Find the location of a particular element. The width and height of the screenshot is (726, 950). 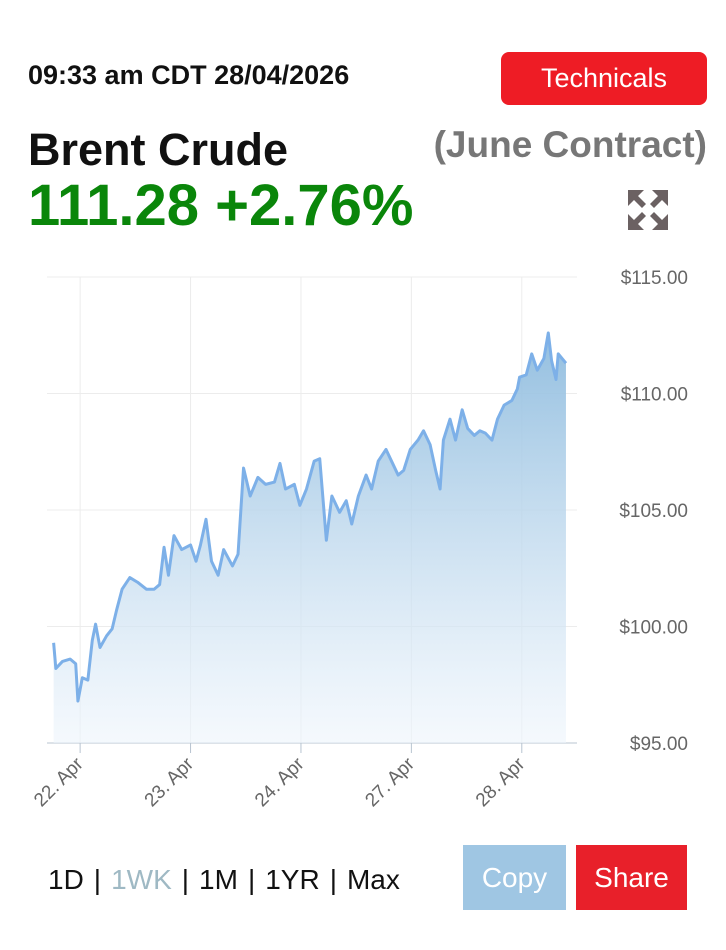

y-tick-label: $100.00 is located at coordinates (653, 628).